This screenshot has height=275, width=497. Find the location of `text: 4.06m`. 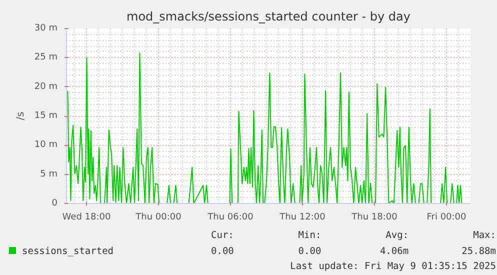

text: 4.06m is located at coordinates (394, 251).